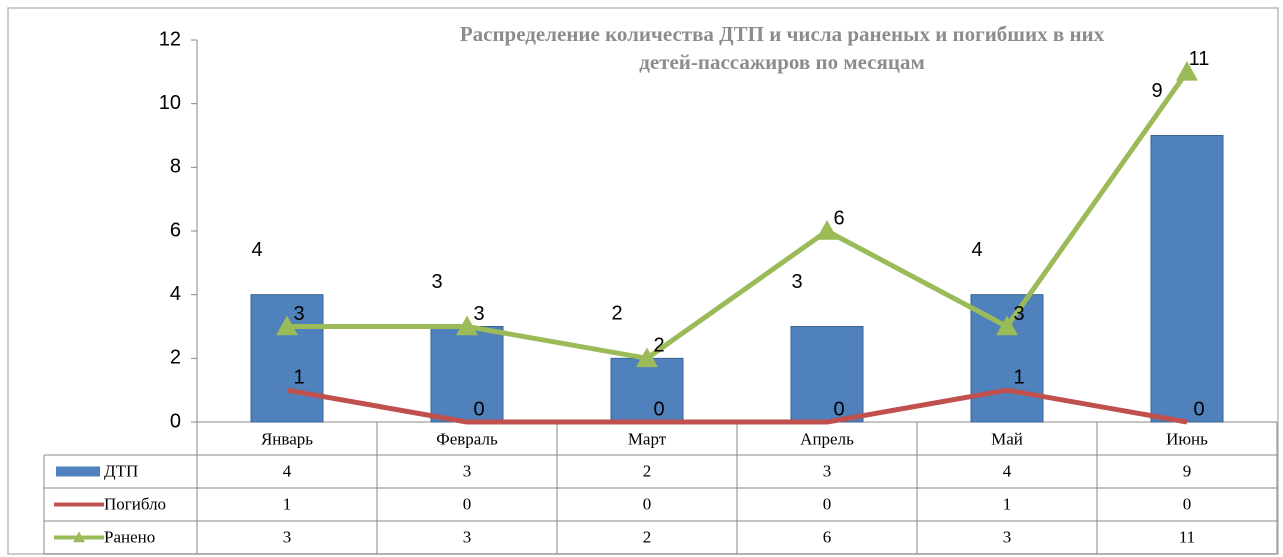 The image size is (1283, 557). Describe the element at coordinates (175, 421) in the screenshot. I see `y-tick-label: 0` at that location.